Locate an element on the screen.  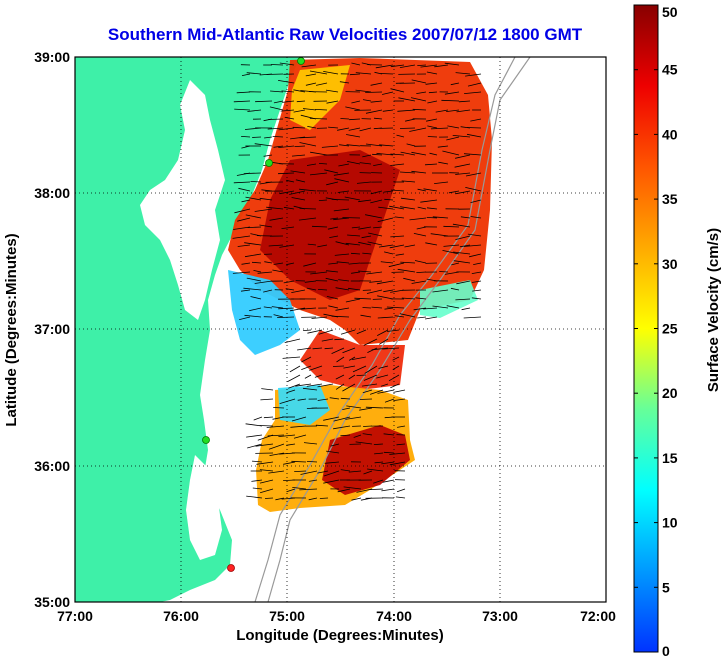
colorbar-tick-label: 20 is located at coordinates (670, 393).